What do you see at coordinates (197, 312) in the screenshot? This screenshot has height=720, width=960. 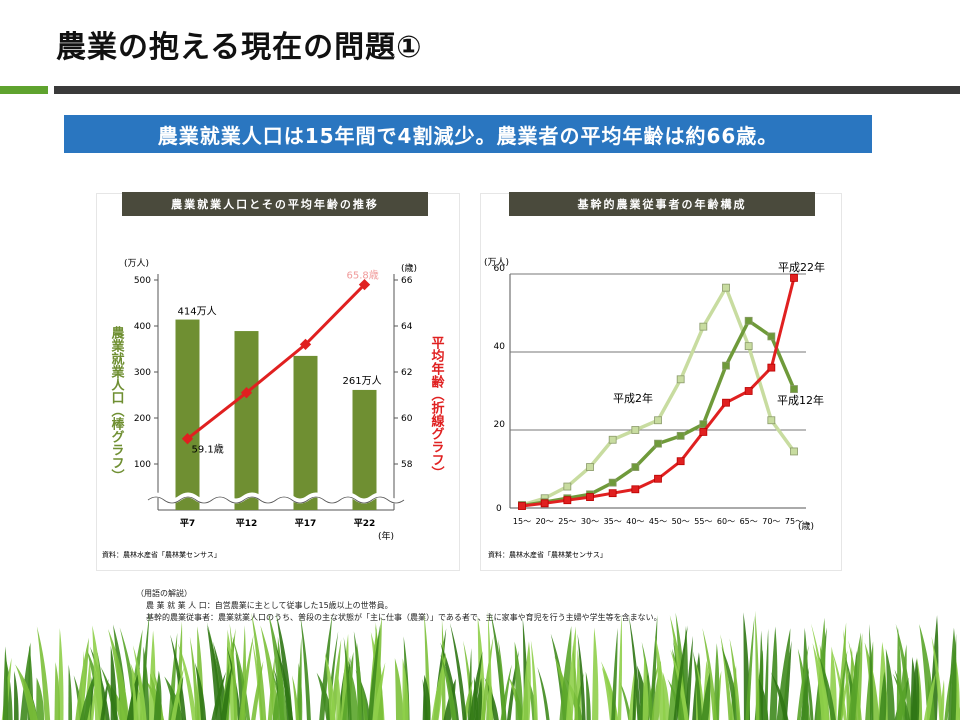 I see `data-label: 414万人` at bounding box center [197, 312].